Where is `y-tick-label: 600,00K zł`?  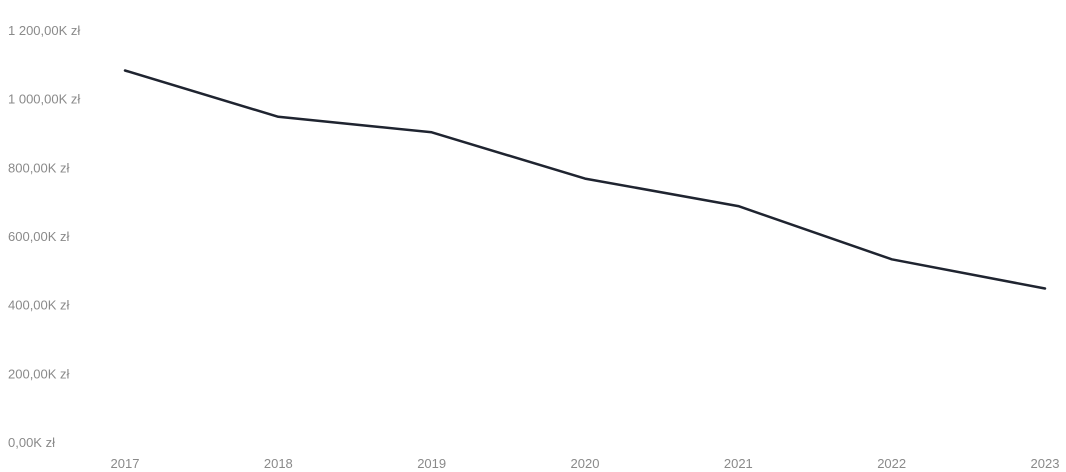
y-tick-label: 600,00K zł is located at coordinates (39, 236).